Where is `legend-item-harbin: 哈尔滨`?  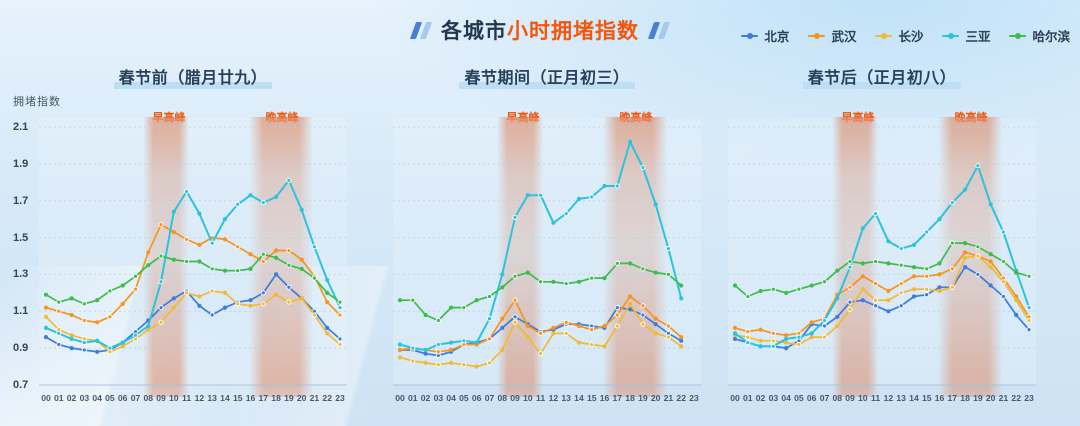
legend-item-harbin: 哈尔滨 is located at coordinates (1039, 35).